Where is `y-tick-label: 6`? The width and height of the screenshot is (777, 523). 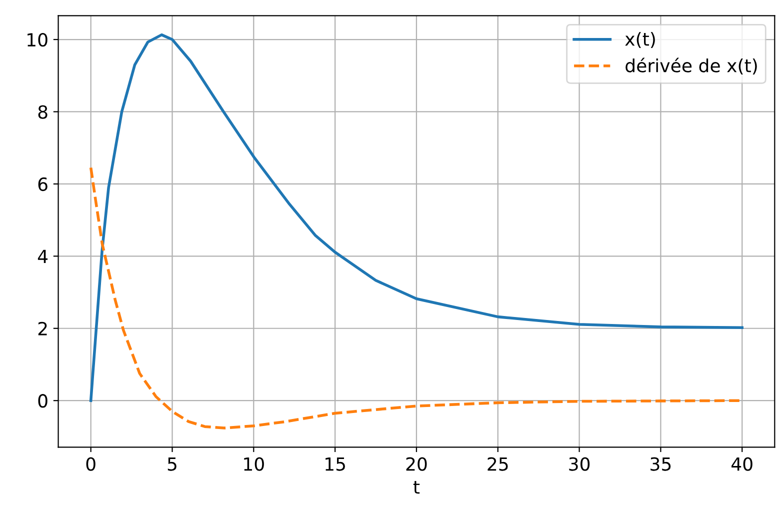
y-tick-label: 6 is located at coordinates (43, 184).